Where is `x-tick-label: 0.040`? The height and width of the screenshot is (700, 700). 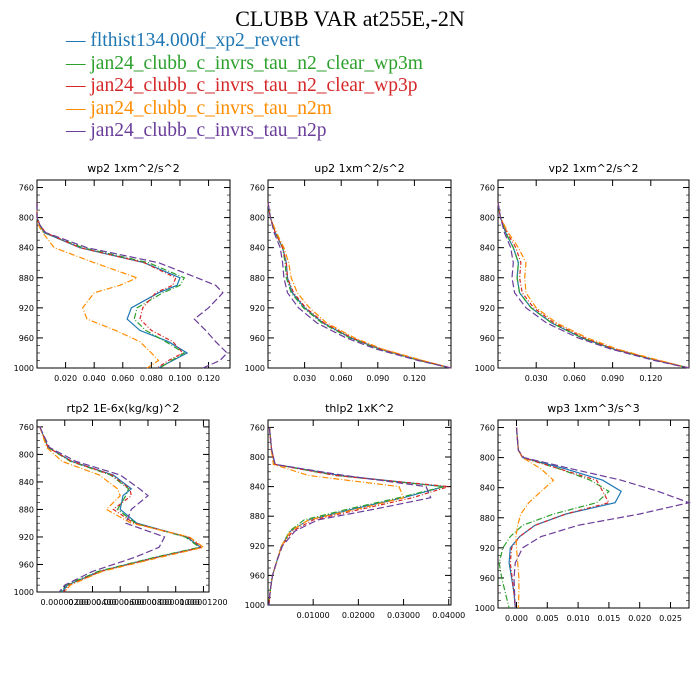 x-tick-label: 0.040 is located at coordinates (94, 378).